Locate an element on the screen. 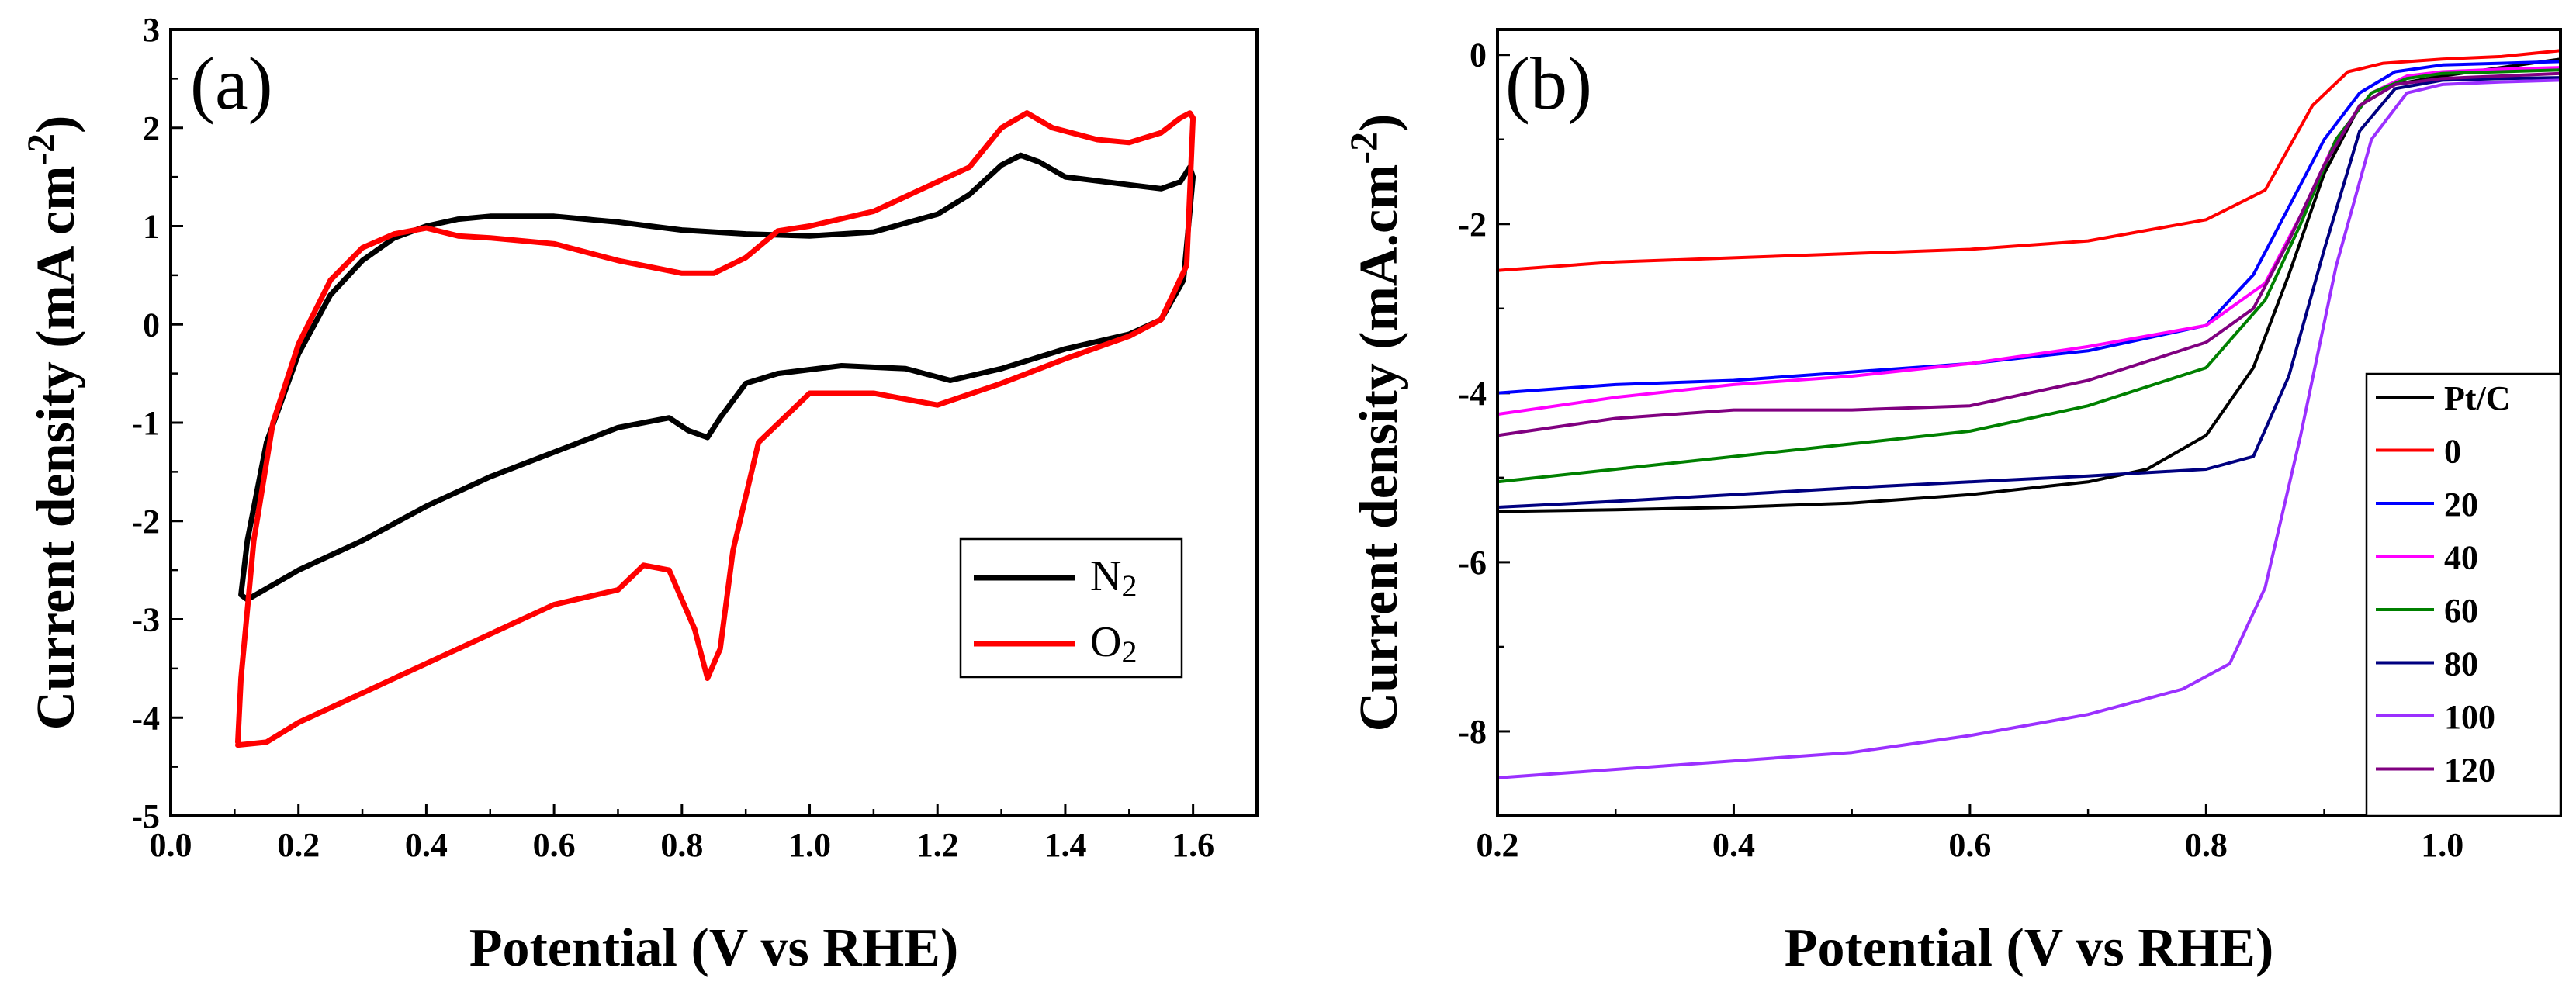 Image resolution: width=2576 pixels, height=985 pixels. panel-b-y-tick-label: -4 is located at coordinates (1472, 394).